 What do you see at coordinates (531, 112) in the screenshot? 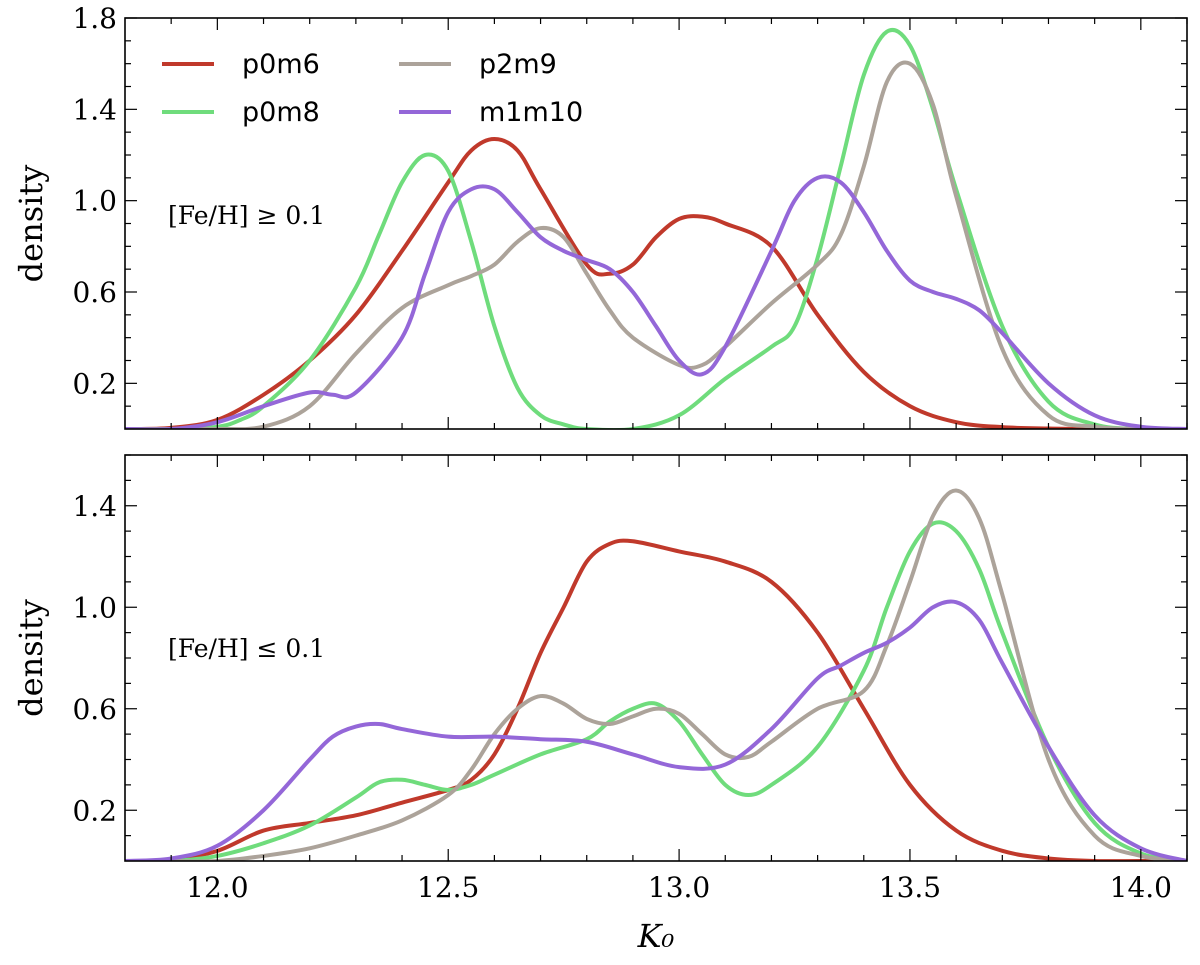
I see `legend-label-m1m10: m1m10` at bounding box center [531, 112].